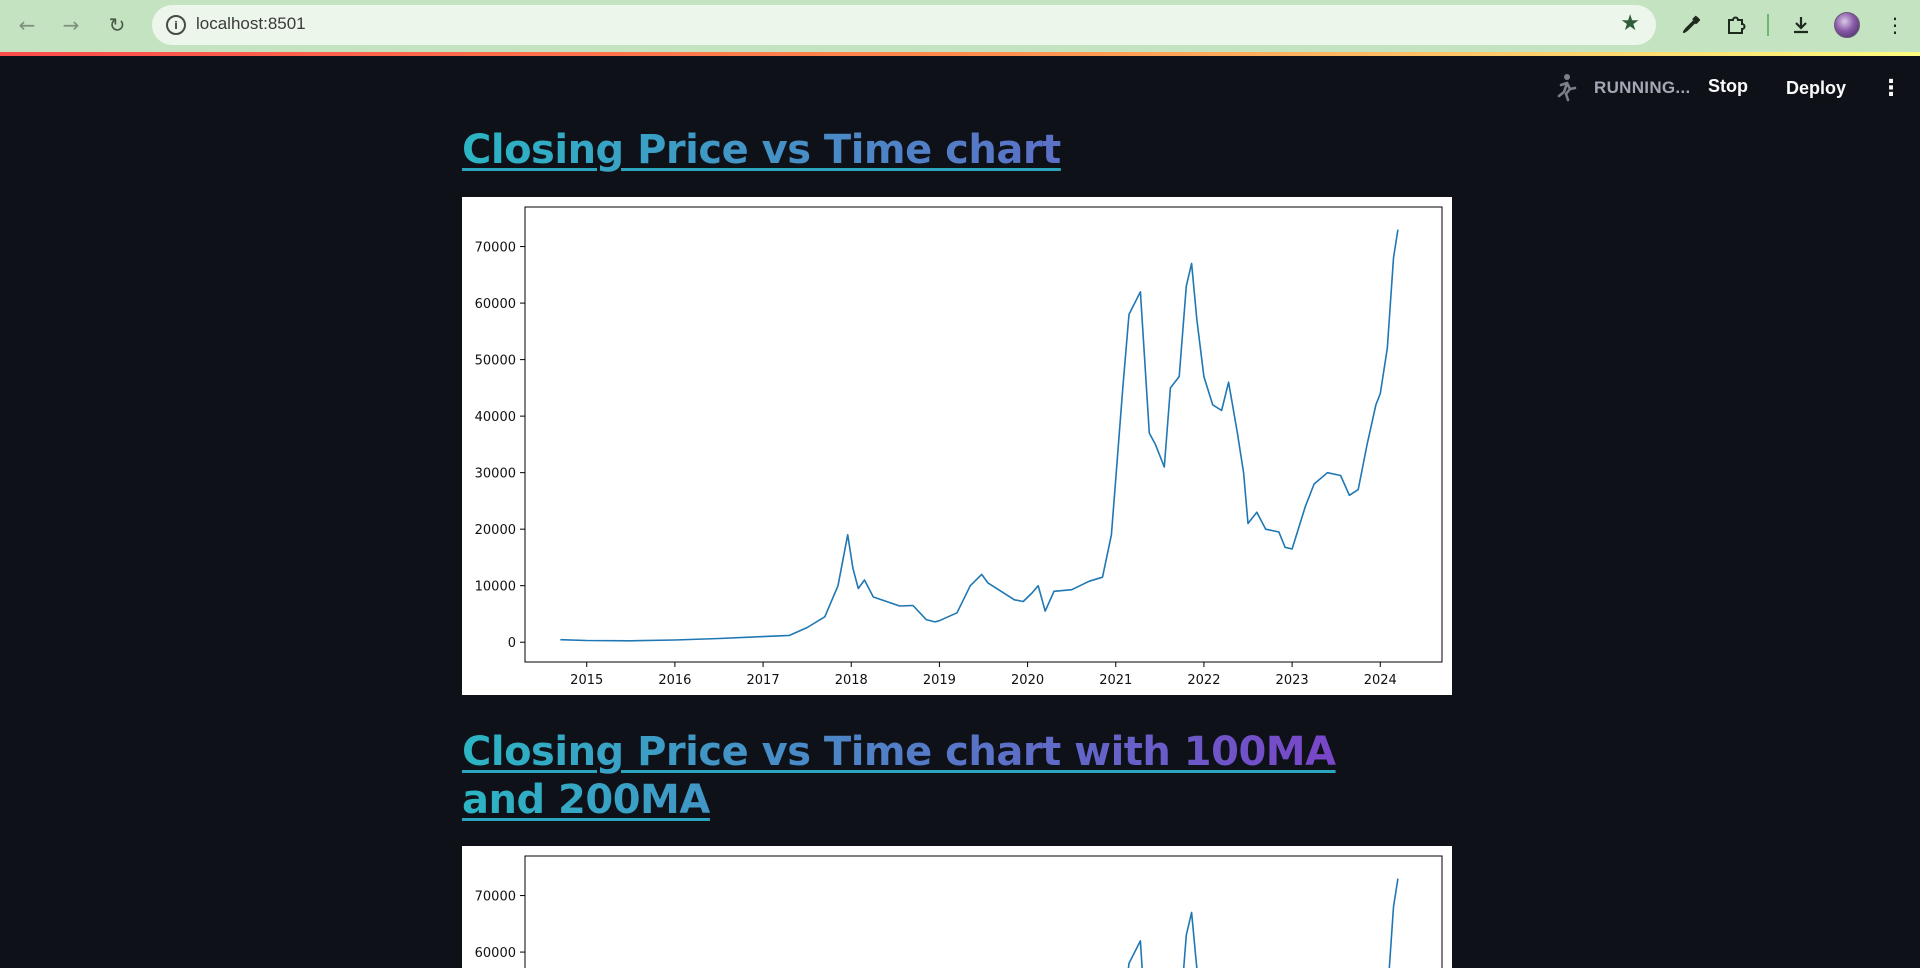 The image size is (1920, 968). Describe the element at coordinates (904, 25) in the screenshot. I see `address-bar: i localhost:8501 ★` at that location.